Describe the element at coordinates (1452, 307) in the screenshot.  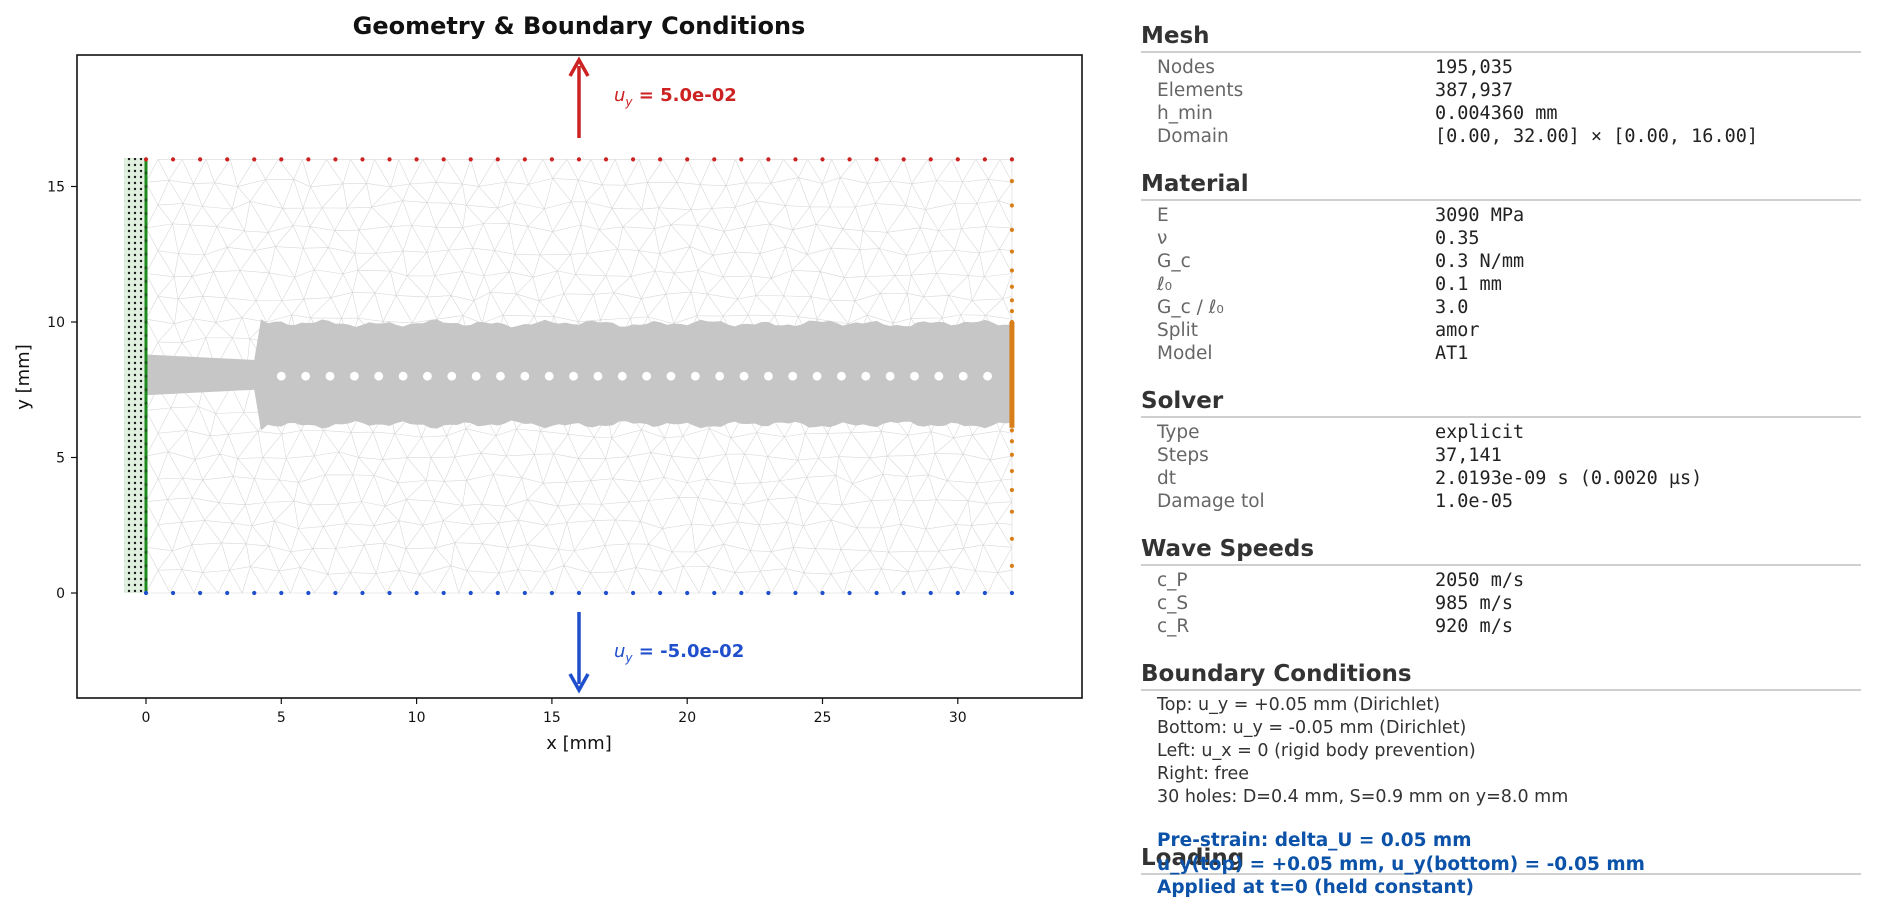
I see `kv-value: 3.0` at that location.